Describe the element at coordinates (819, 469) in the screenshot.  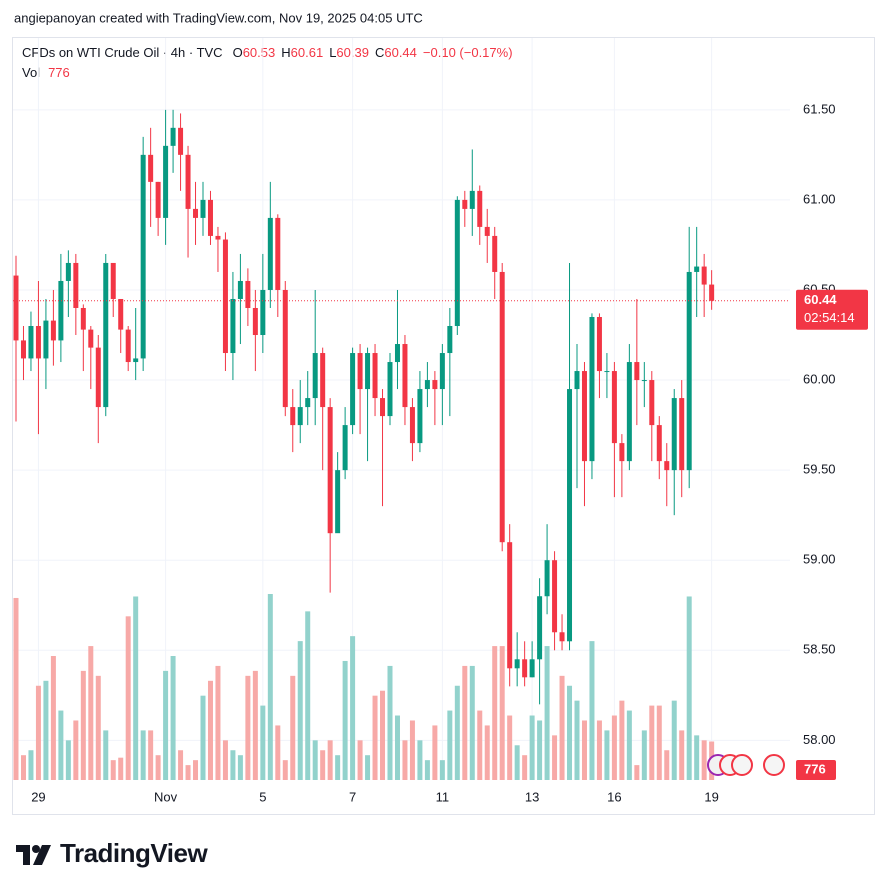
I see `y-tick-label: 59.50` at that location.